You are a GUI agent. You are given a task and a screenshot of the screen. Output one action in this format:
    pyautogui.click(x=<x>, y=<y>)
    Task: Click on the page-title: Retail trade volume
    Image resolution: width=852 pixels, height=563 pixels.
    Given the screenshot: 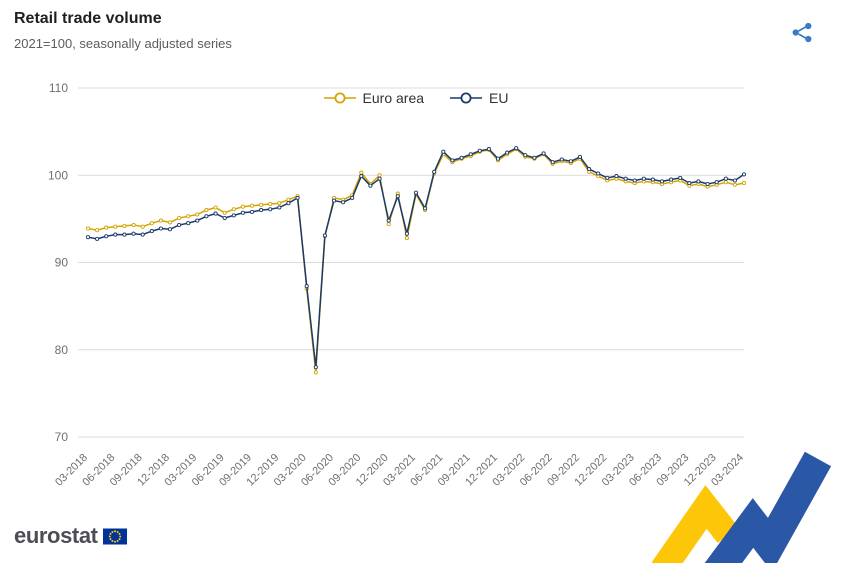 What is the action you would take?
    pyautogui.click(x=88, y=18)
    